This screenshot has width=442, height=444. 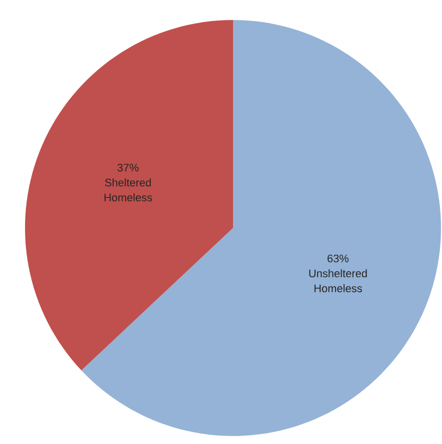 What do you see at coordinates (128, 190) in the screenshot?
I see `slice-label: Sheltered Homeless` at bounding box center [128, 190].